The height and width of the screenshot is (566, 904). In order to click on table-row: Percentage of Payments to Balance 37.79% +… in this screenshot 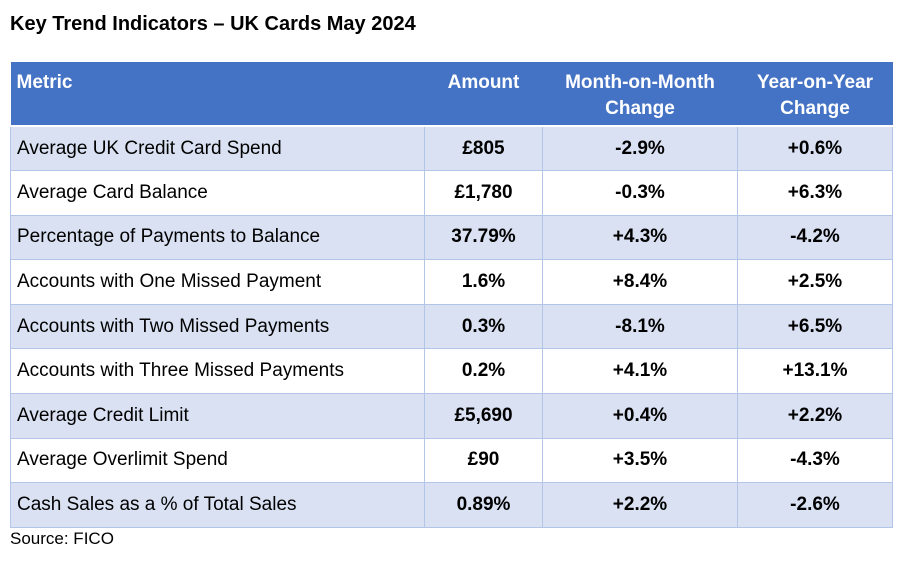, I will do `click(451, 237)`.